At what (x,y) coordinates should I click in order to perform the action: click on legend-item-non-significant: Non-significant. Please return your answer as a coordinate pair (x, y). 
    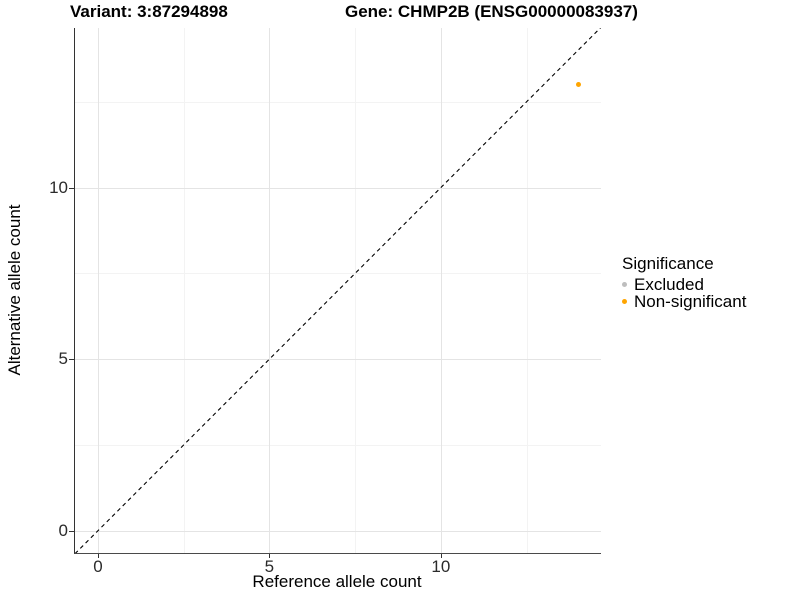
    Looking at the image, I should click on (684, 301).